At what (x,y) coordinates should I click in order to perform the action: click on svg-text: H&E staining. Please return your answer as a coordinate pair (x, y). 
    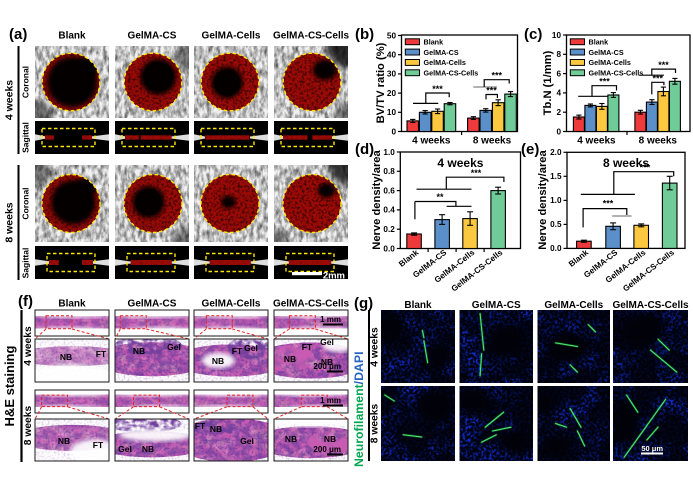
    Looking at the image, I should click on (9, 385).